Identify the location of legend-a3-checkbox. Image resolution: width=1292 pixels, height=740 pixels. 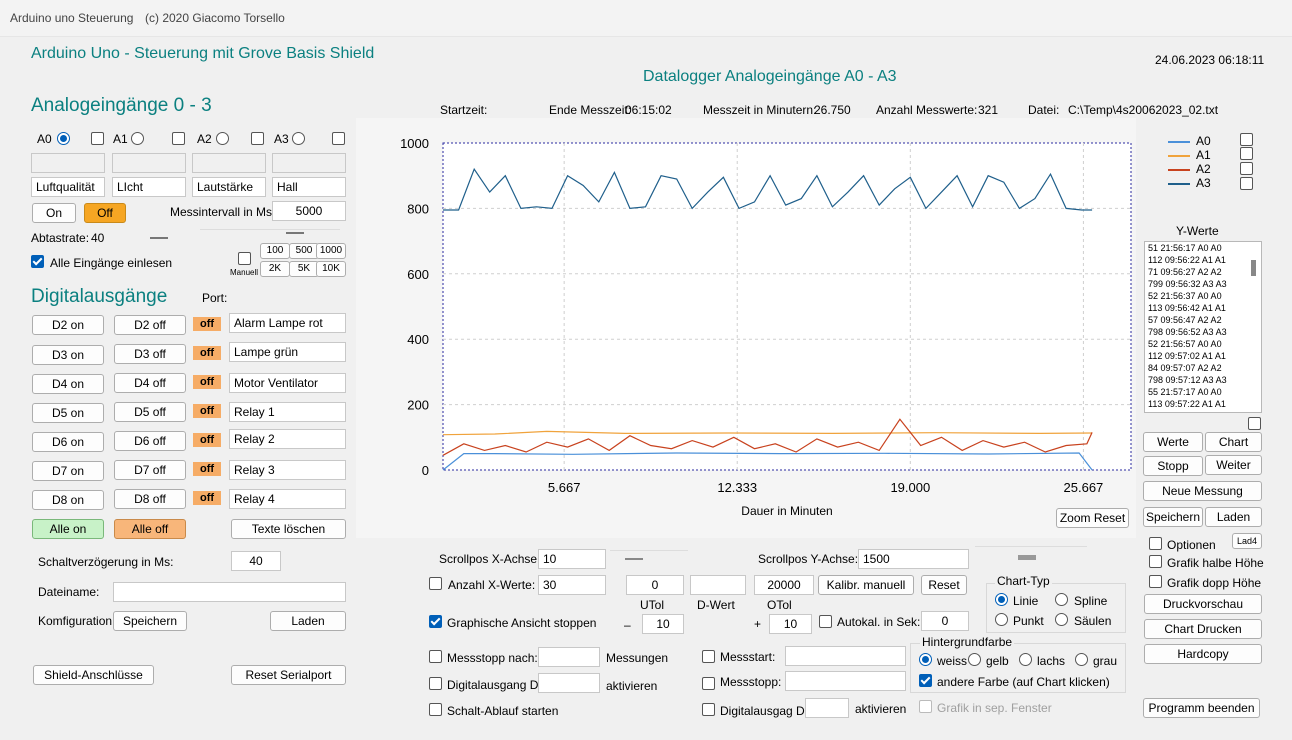
(1246, 183).